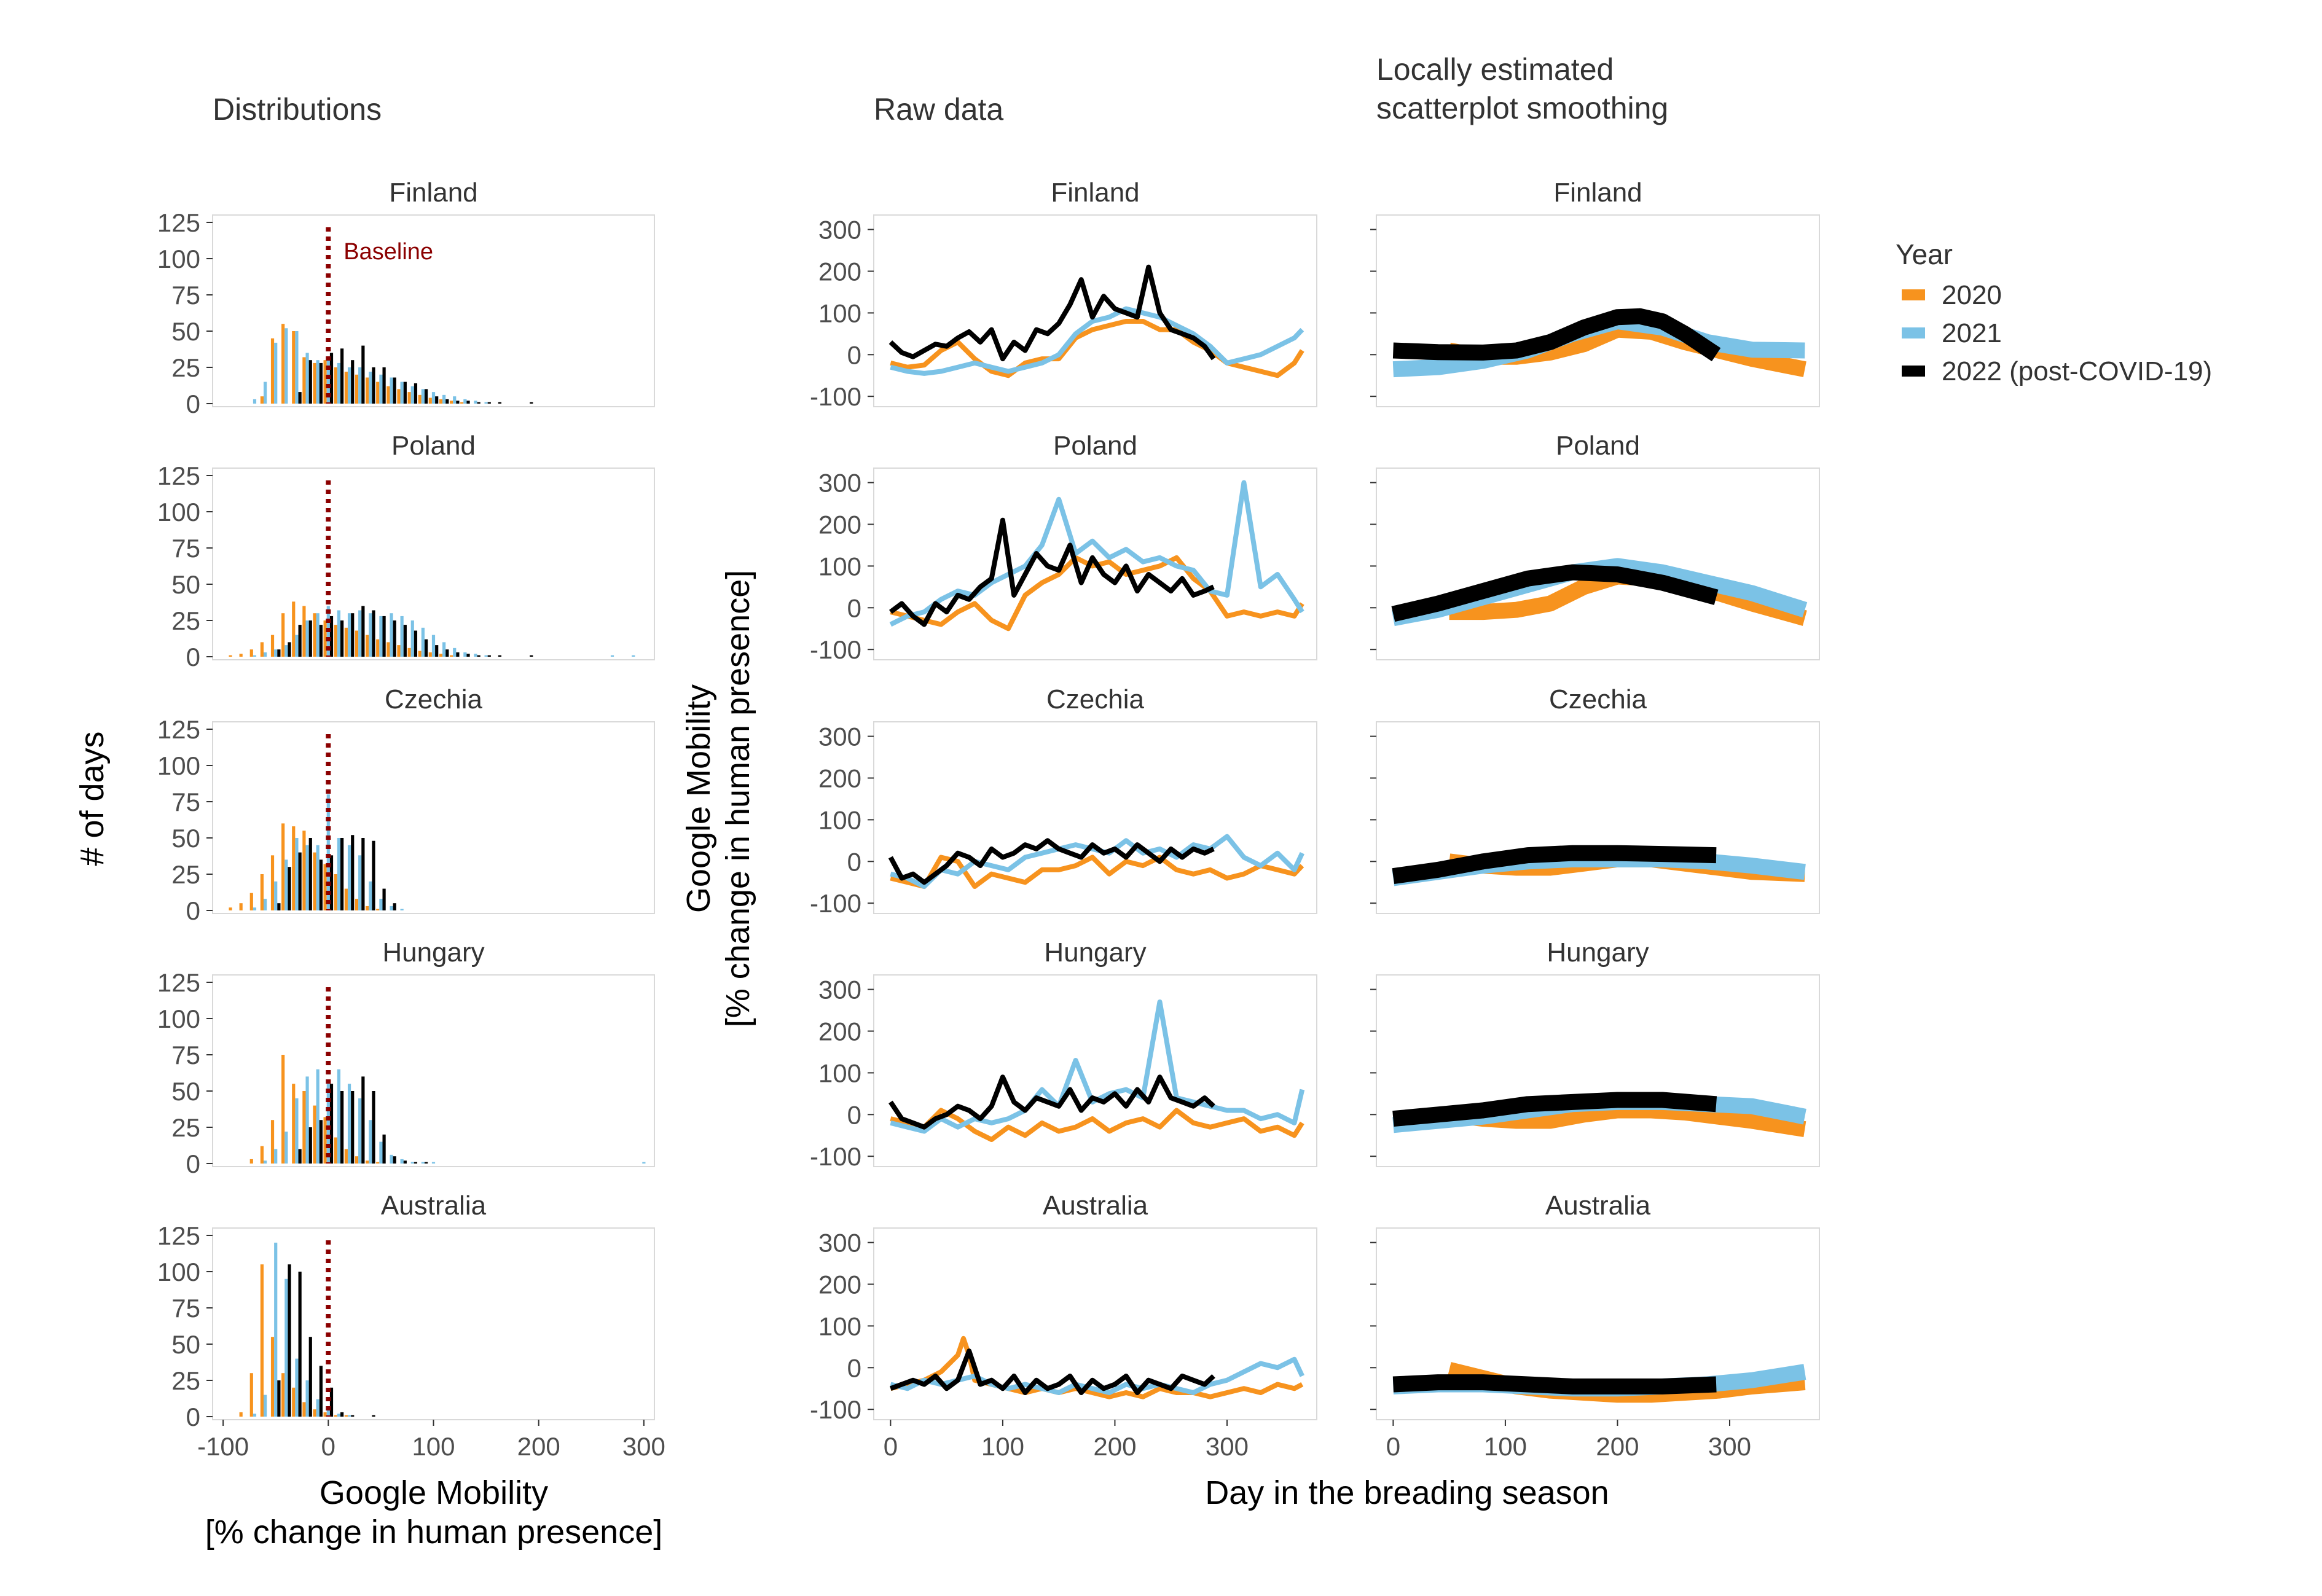 This screenshot has height=1596, width=2322. What do you see at coordinates (388, 252) in the screenshot?
I see `baseline-label: Baseline` at bounding box center [388, 252].